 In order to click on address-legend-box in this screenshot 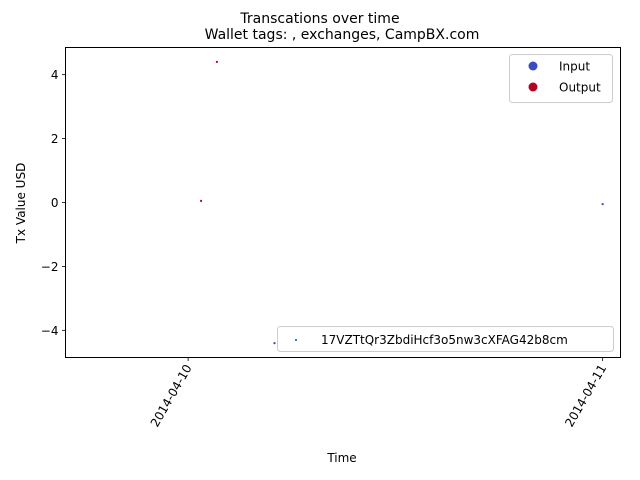, I will do `click(445, 339)`.